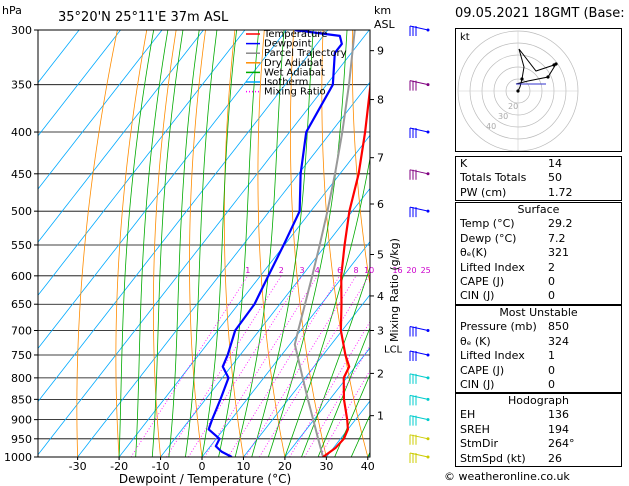 The height and width of the screenshot is (486, 629). I want to click on mixing-ratio-label: 25, so click(426, 270).